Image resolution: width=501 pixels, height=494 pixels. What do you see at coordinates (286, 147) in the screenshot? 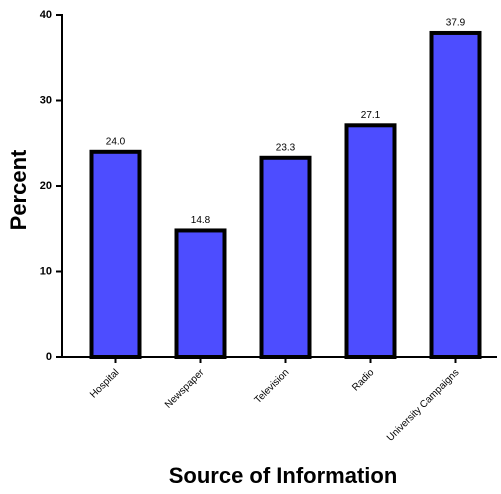
I see `value-label: 23.3` at bounding box center [286, 147].